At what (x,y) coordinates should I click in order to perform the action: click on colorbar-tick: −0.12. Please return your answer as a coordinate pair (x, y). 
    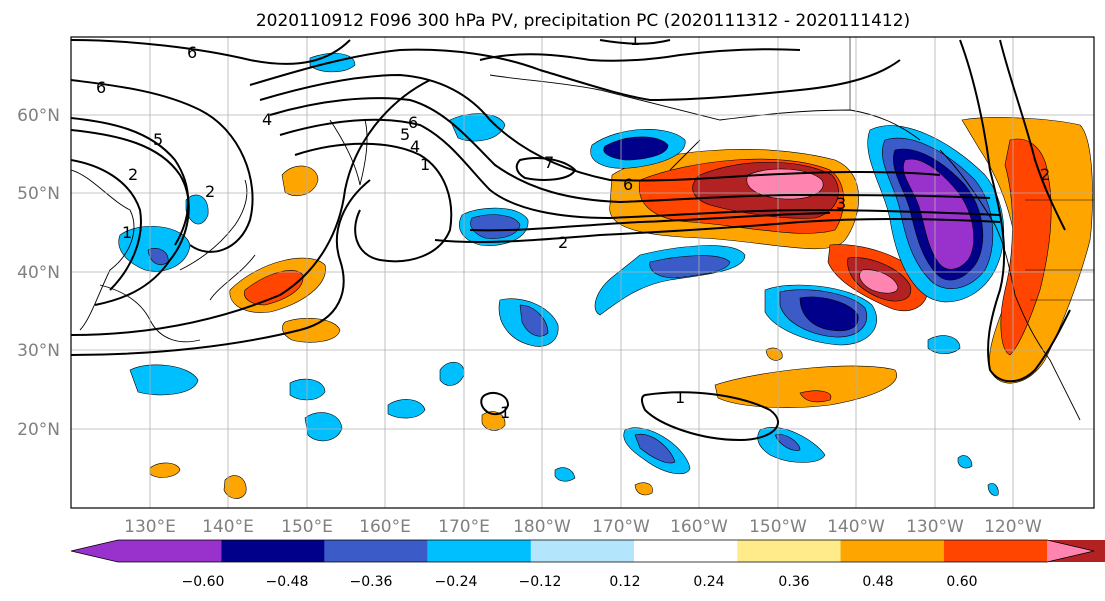
    Looking at the image, I should click on (540, 582).